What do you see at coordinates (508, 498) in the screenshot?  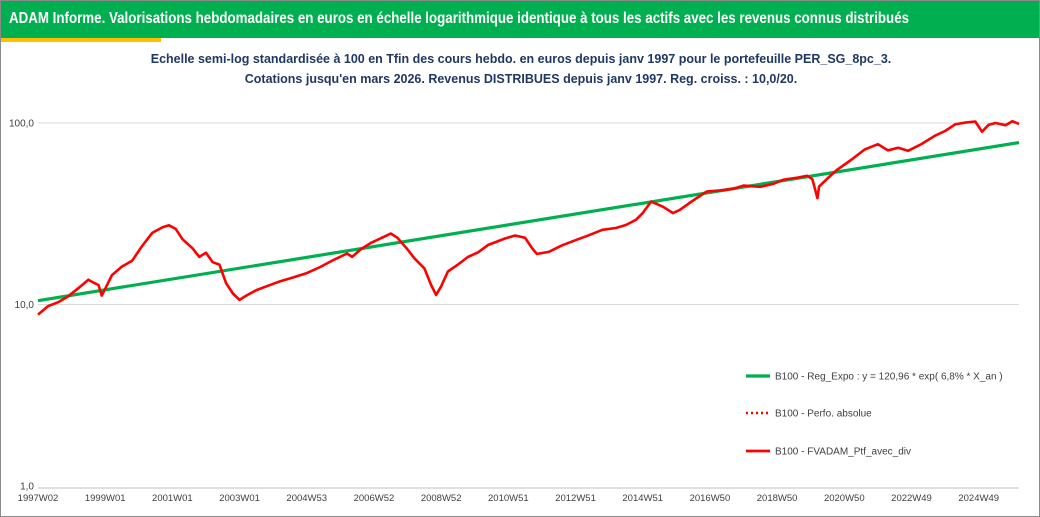 I see `x-tick-label: 2010W51` at bounding box center [508, 498].